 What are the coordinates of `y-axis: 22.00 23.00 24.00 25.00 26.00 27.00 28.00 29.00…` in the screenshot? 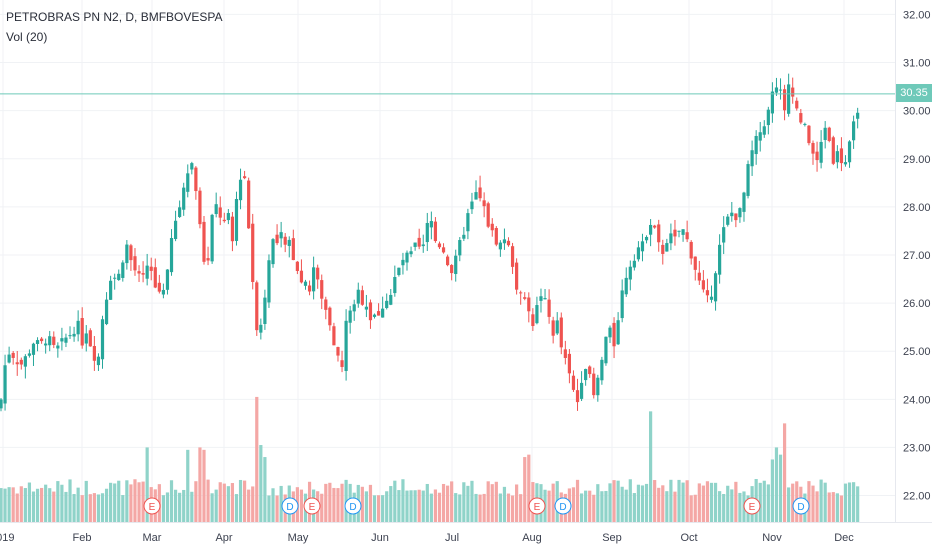 It's located at (917, 255).